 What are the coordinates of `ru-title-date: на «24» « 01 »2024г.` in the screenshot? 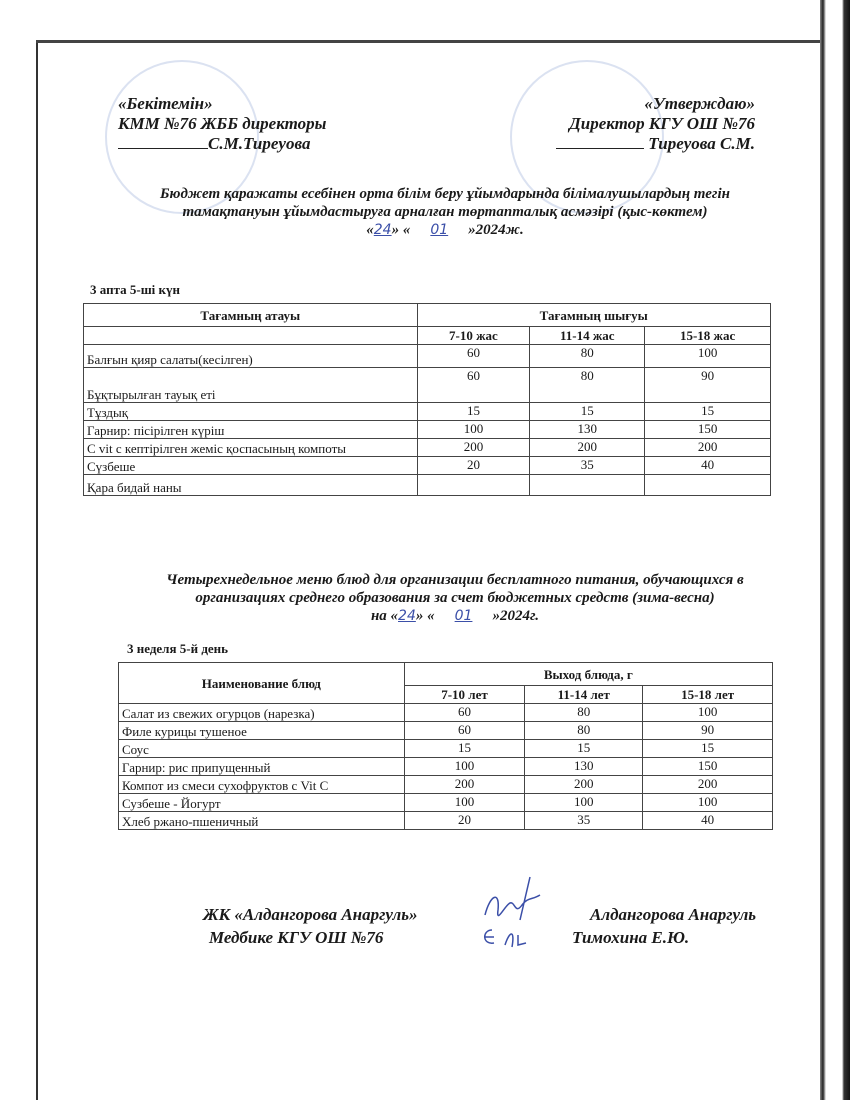 It's located at (455, 616).